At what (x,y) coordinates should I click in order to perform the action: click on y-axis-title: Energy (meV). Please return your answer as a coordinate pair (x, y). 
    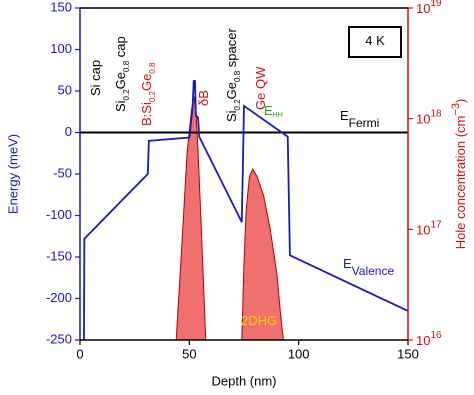
    Looking at the image, I should click on (12, 174).